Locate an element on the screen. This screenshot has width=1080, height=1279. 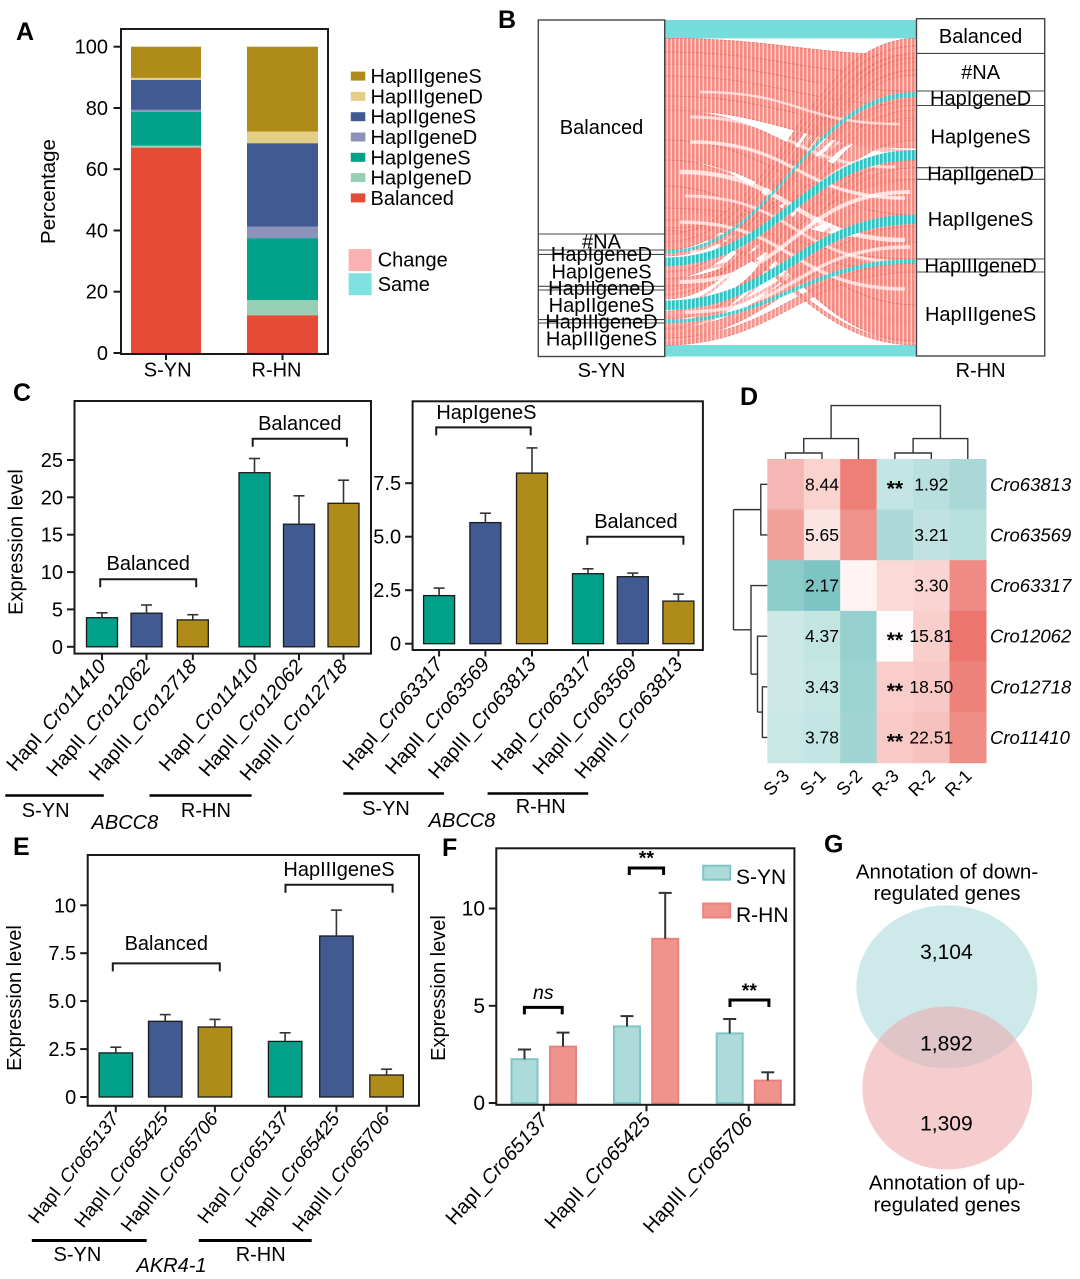
svg-text: 4.37 is located at coordinates (822, 636).